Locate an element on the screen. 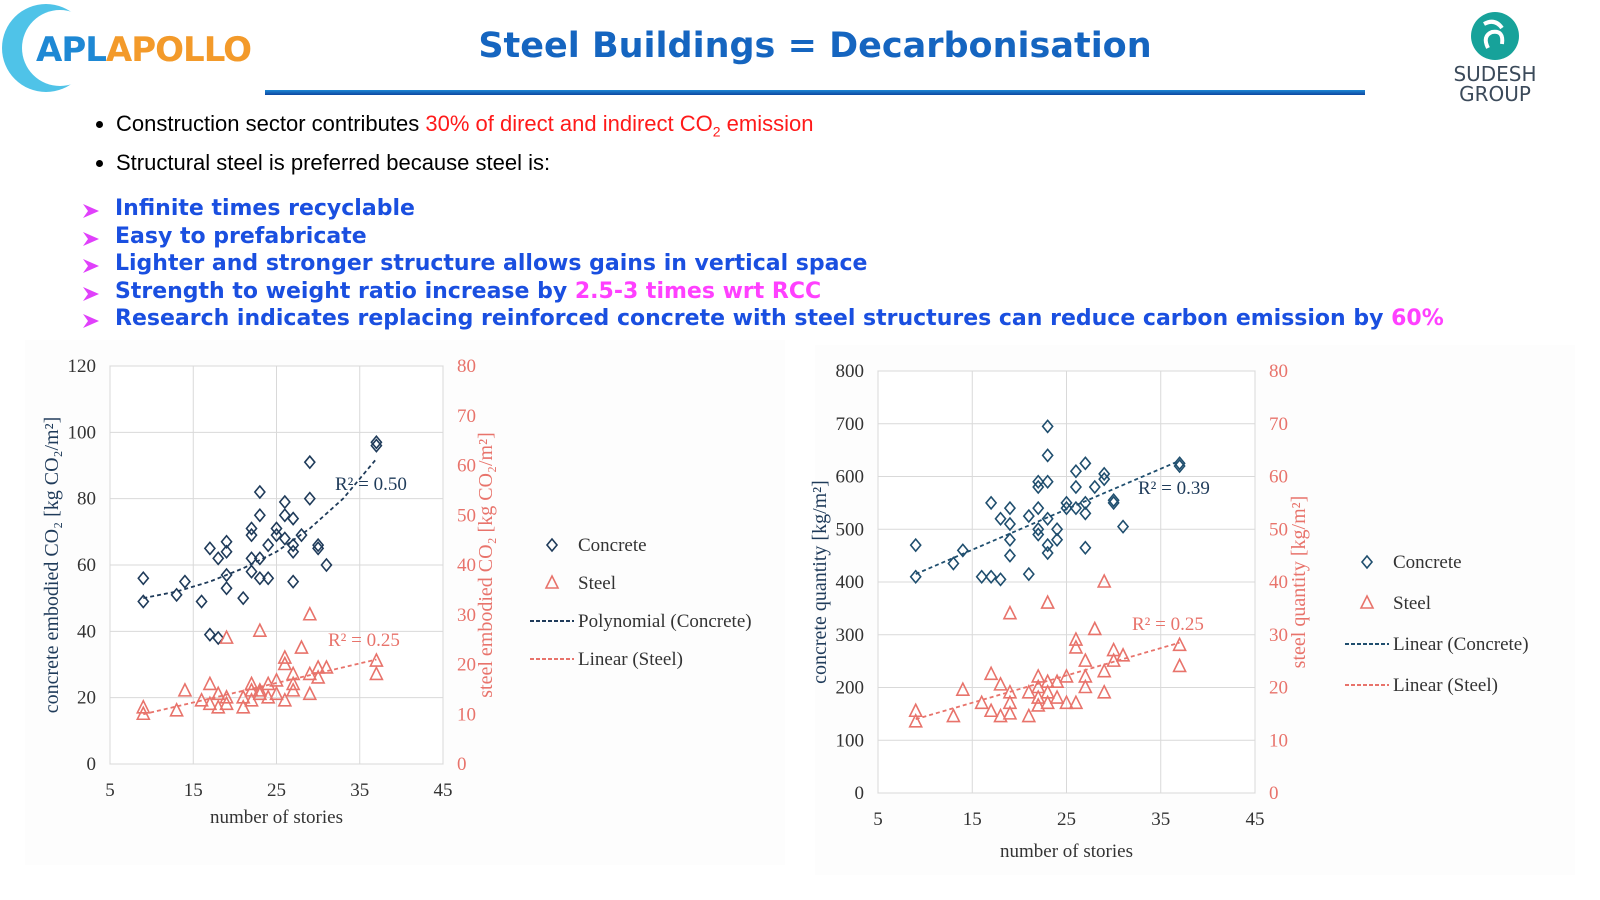 Image resolution: width=1600 pixels, height=900 pixels. y2-tick-label: 60 is located at coordinates (466, 466).